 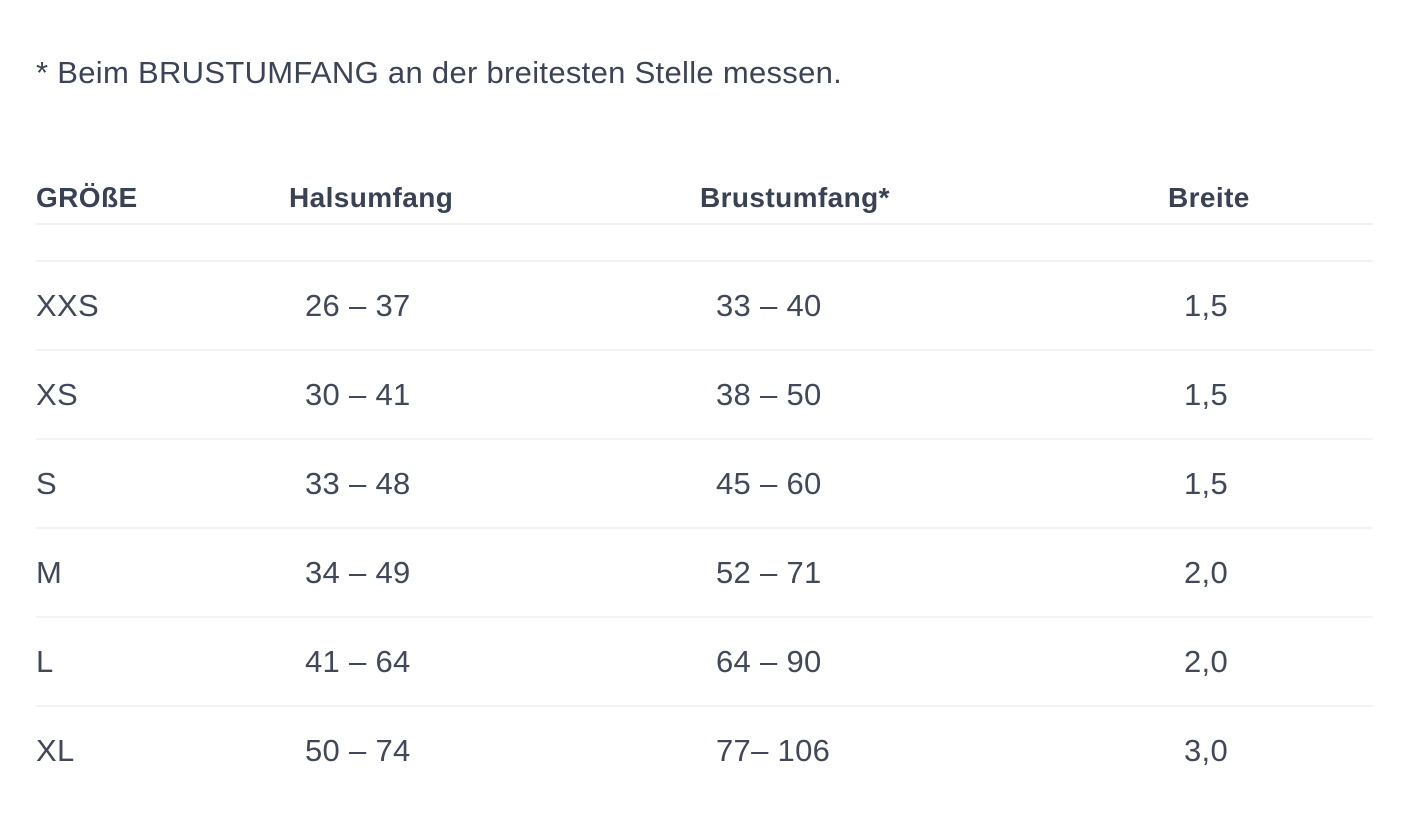 I want to click on table-row: XS 30 – 41 38 – 50 1,5, so click(x=704, y=395).